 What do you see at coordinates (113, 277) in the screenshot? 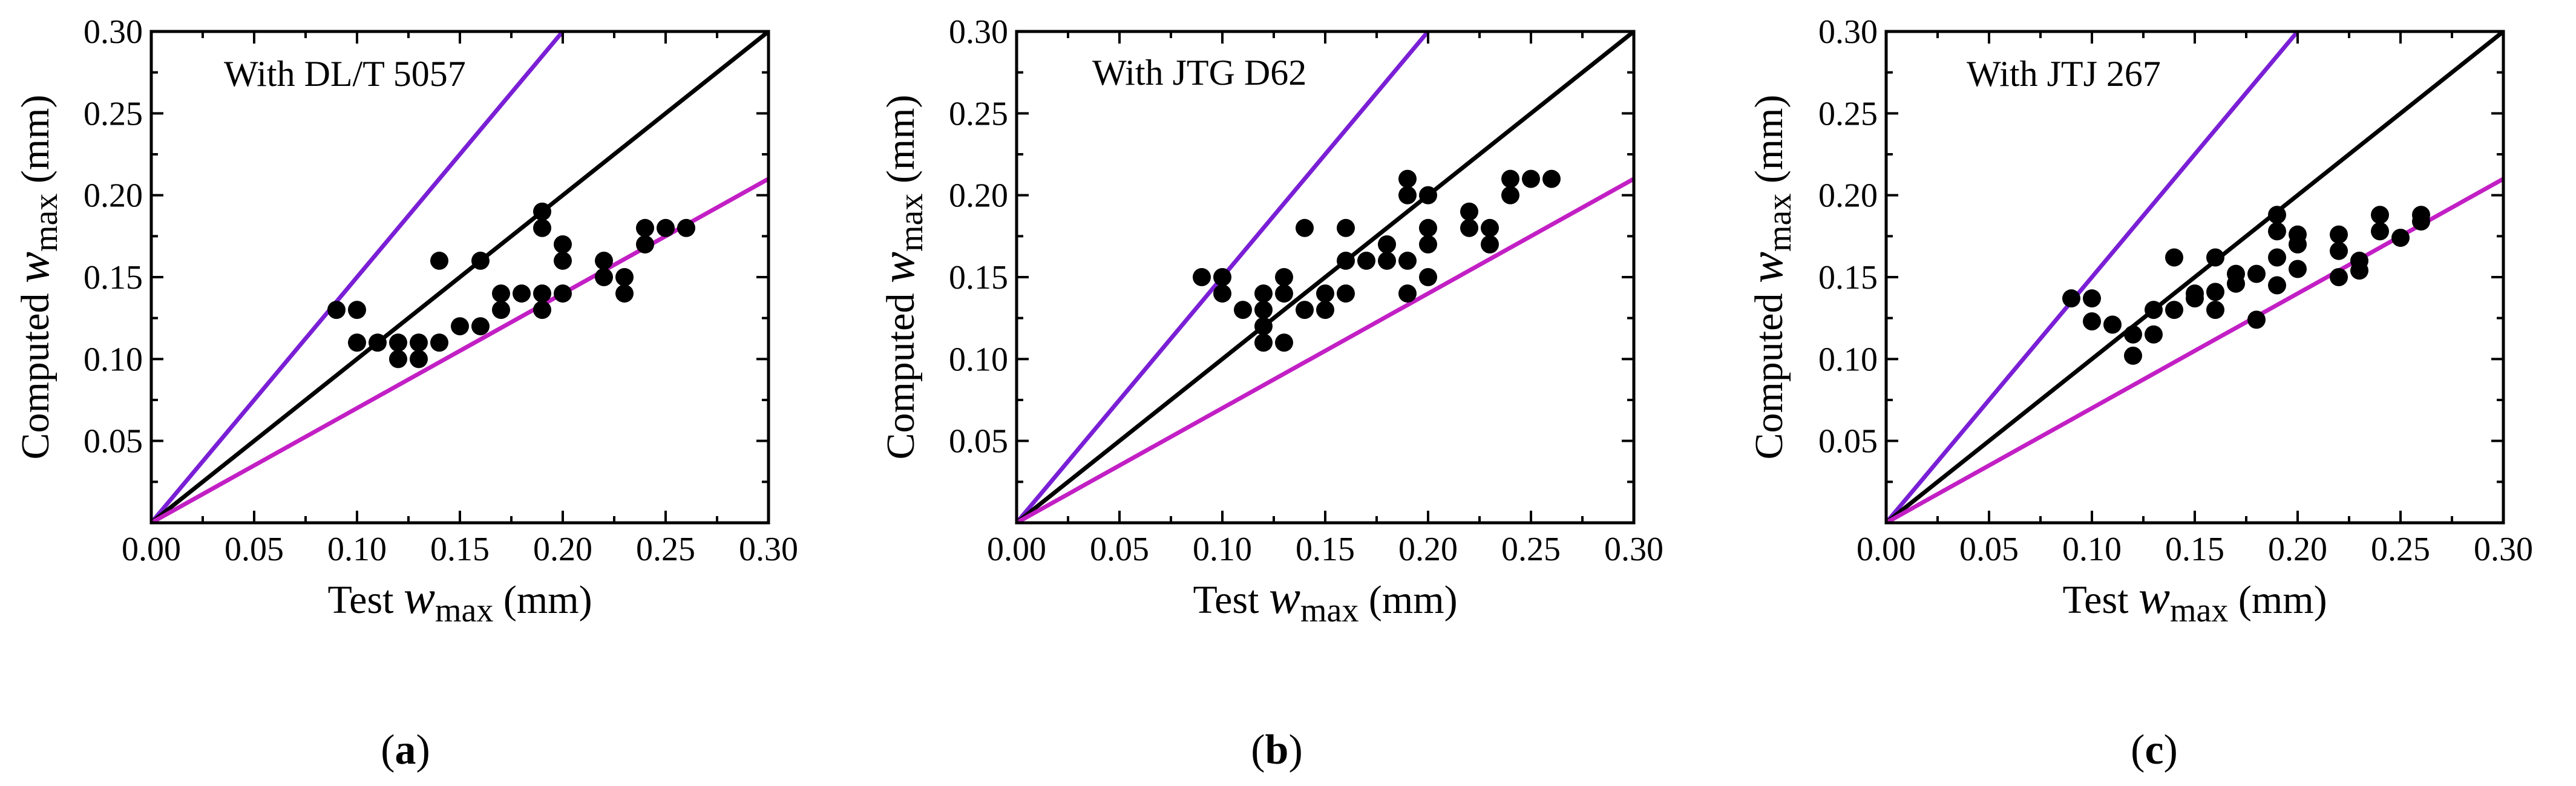
I see `y-tick-label: 0.15` at bounding box center [113, 277].